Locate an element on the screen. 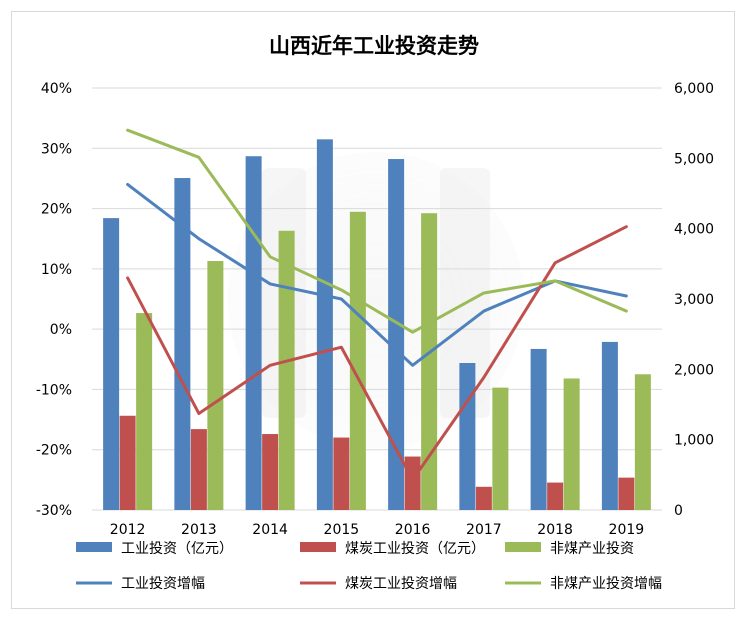  right-tick-label: 1,000 is located at coordinates (694, 441).